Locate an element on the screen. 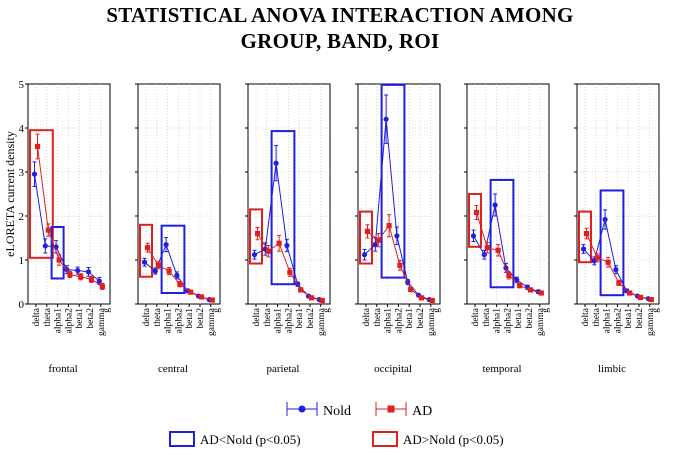 This screenshot has width=680, height=455. roi-label: parietal is located at coordinates (283, 369).